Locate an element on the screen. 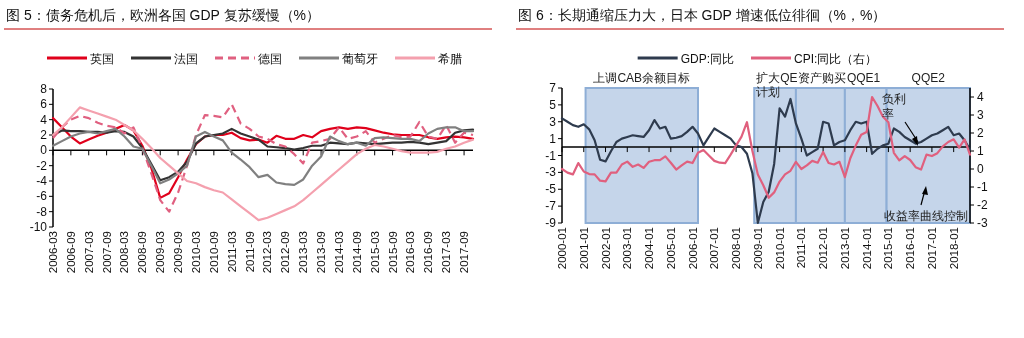 The width and height of the screenshot is (1024, 338). legend-label: 法国 is located at coordinates (186, 58).